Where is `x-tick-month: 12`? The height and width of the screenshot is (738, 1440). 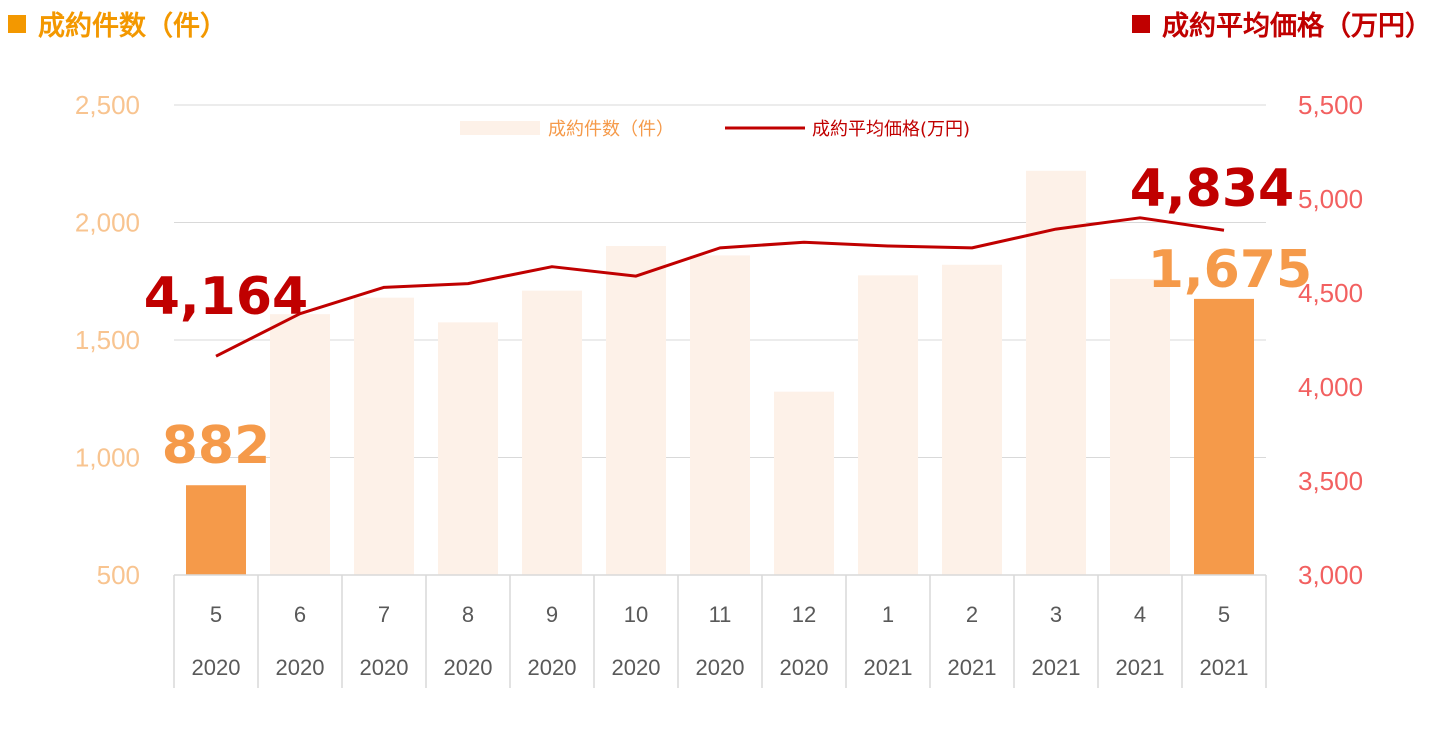
x-tick-month: 12 is located at coordinates (804, 614).